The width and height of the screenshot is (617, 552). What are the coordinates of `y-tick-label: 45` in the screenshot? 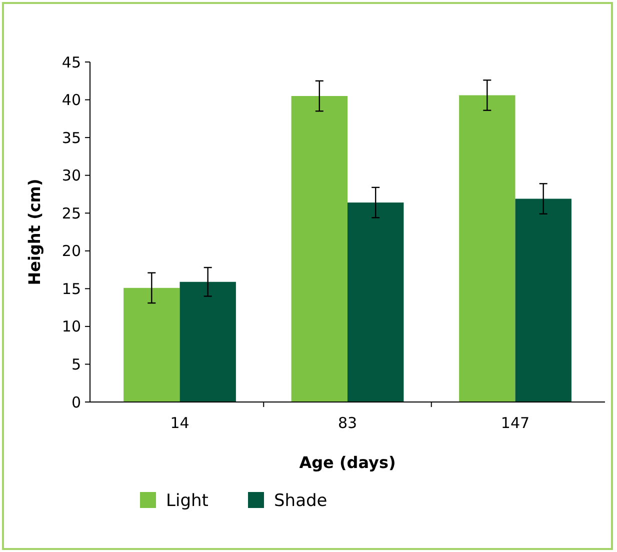 It's located at (71, 62).